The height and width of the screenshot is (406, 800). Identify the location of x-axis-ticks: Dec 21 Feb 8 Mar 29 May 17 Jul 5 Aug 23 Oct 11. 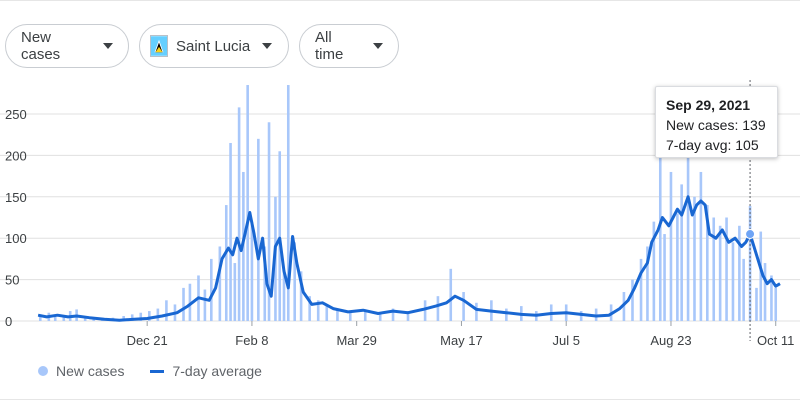
(461, 334).